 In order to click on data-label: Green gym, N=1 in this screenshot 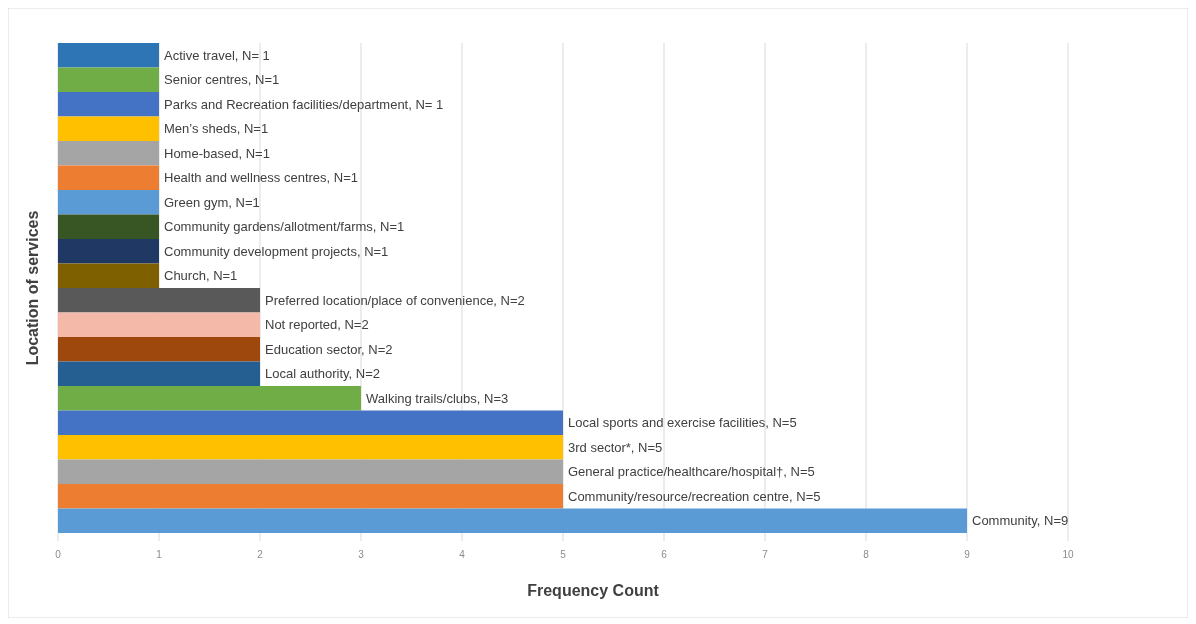, I will do `click(212, 202)`.